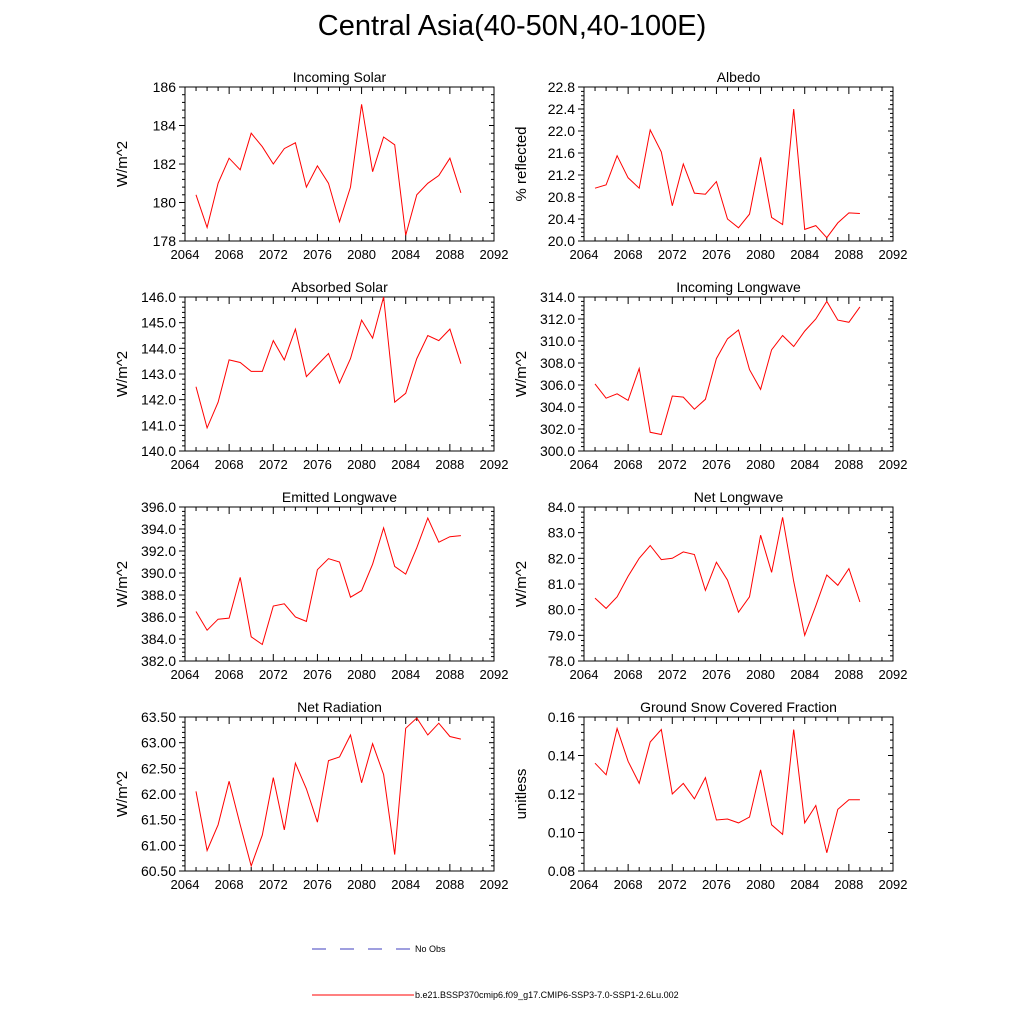  I want to click on y-tick-label: 61.00, so click(158, 845).